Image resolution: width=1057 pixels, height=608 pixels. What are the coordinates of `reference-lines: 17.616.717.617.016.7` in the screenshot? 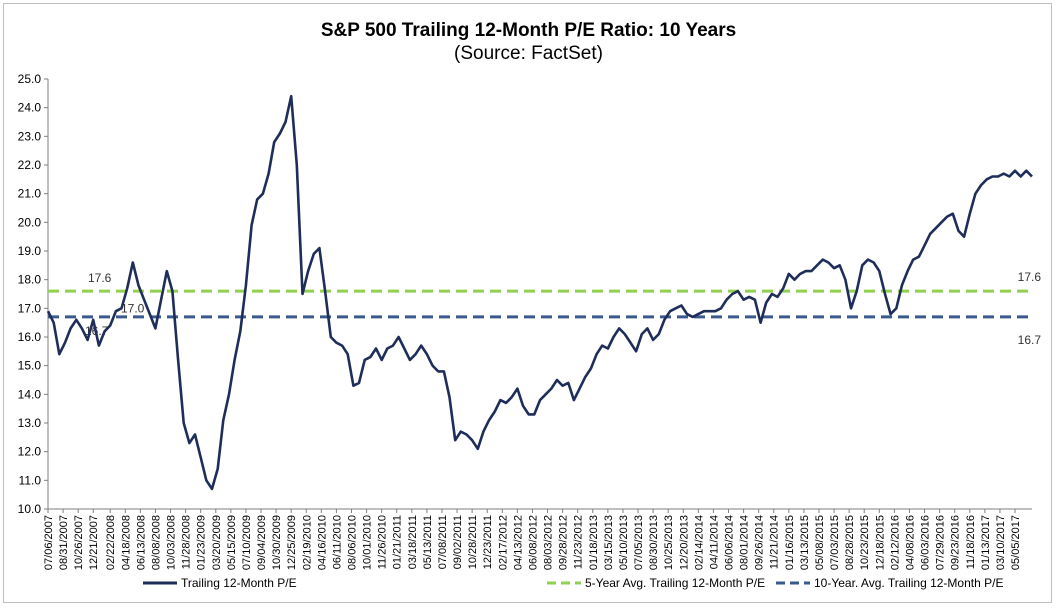 It's located at (544, 308).